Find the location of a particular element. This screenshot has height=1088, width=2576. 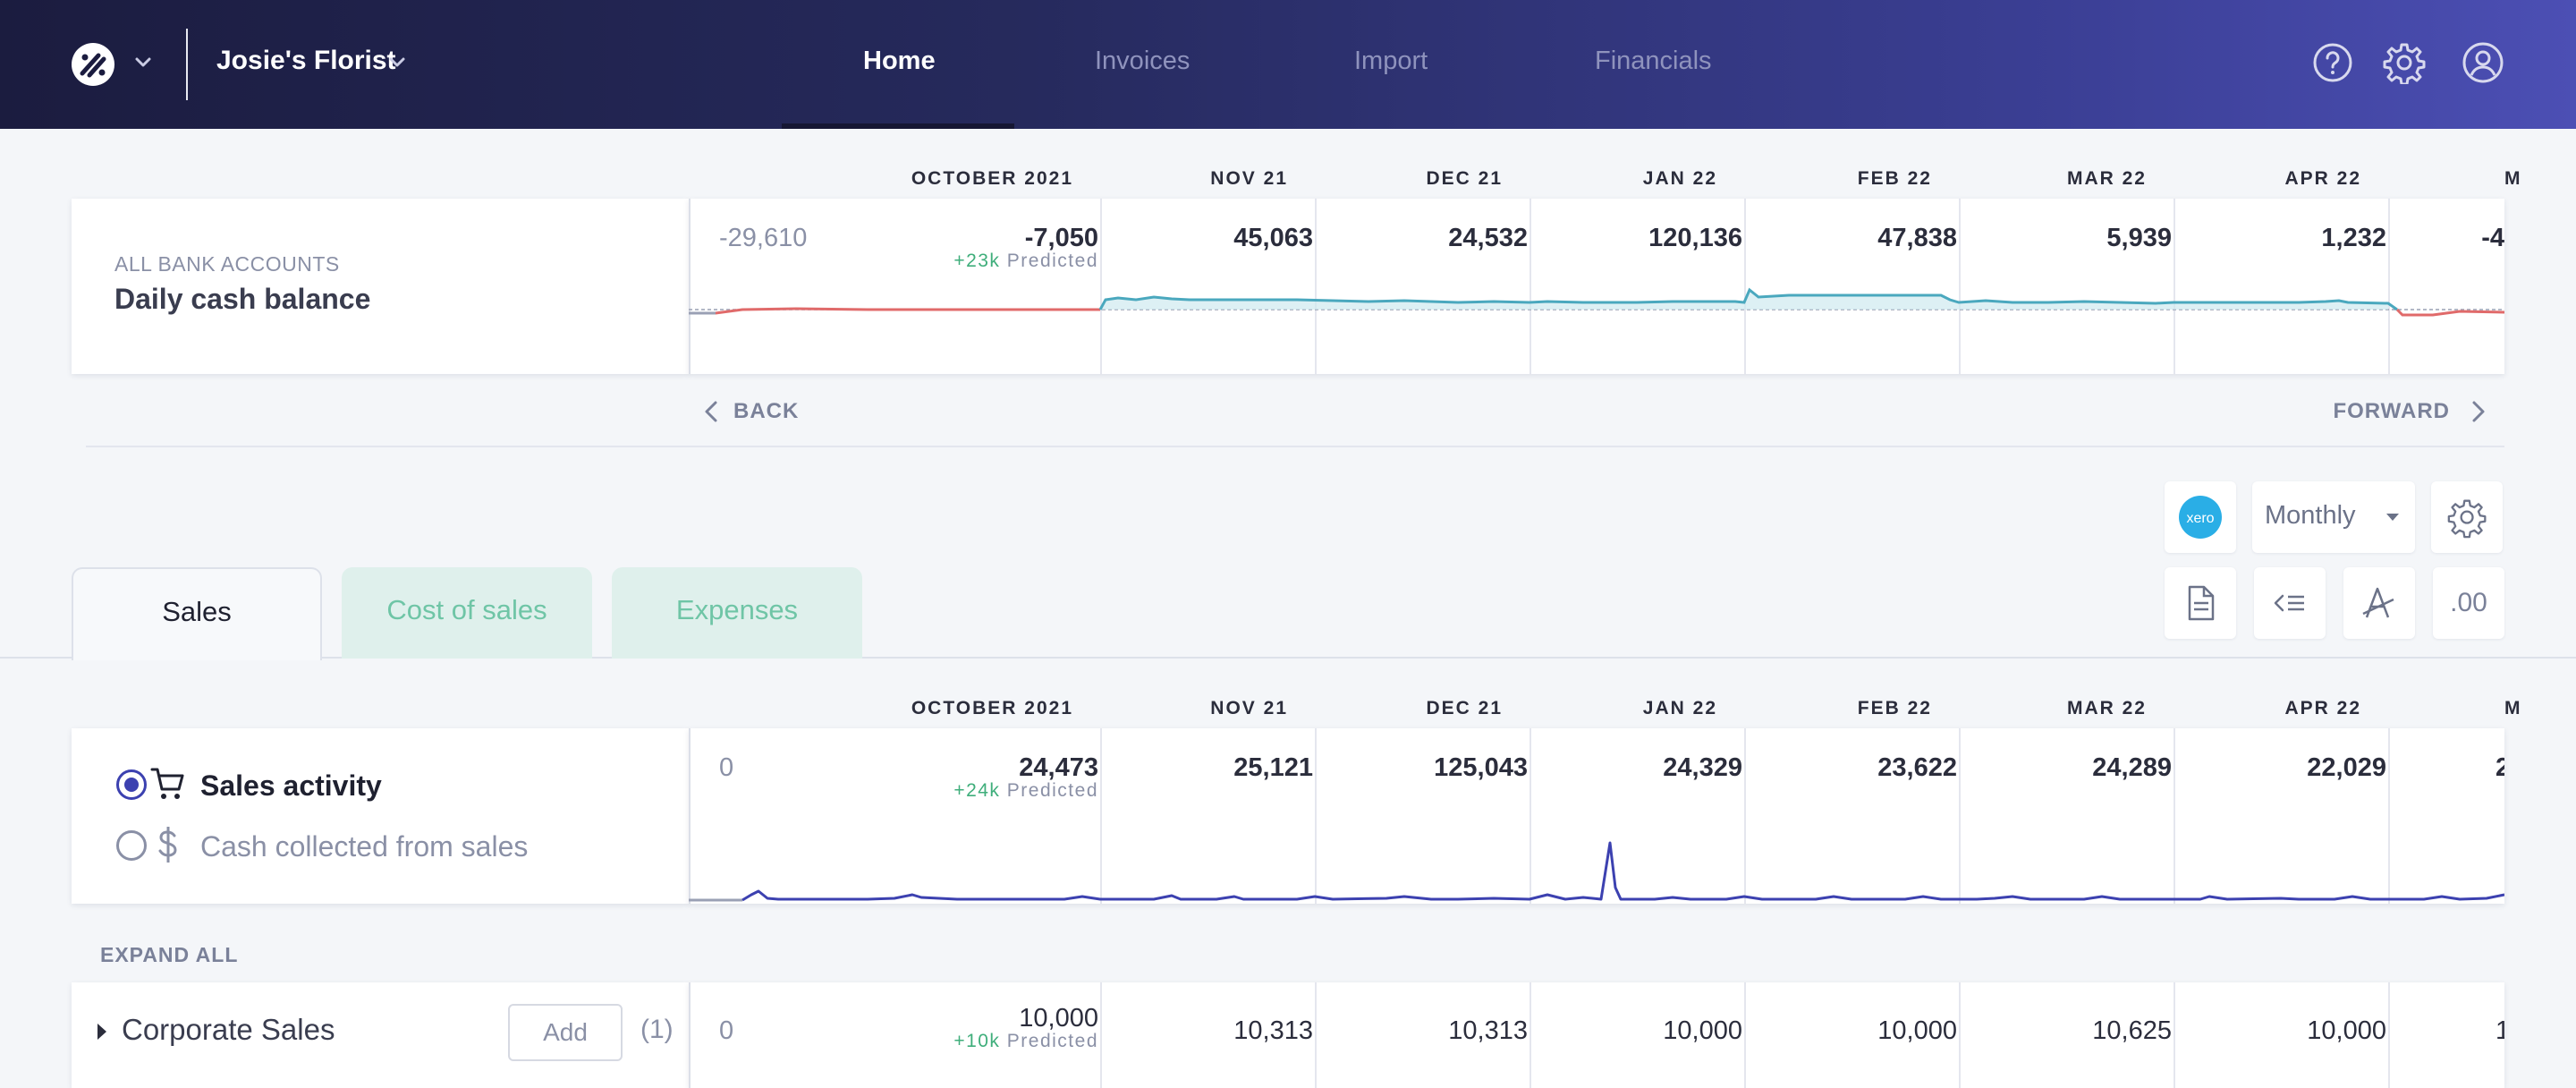

text-strike-icon is located at coordinates (2378, 602).